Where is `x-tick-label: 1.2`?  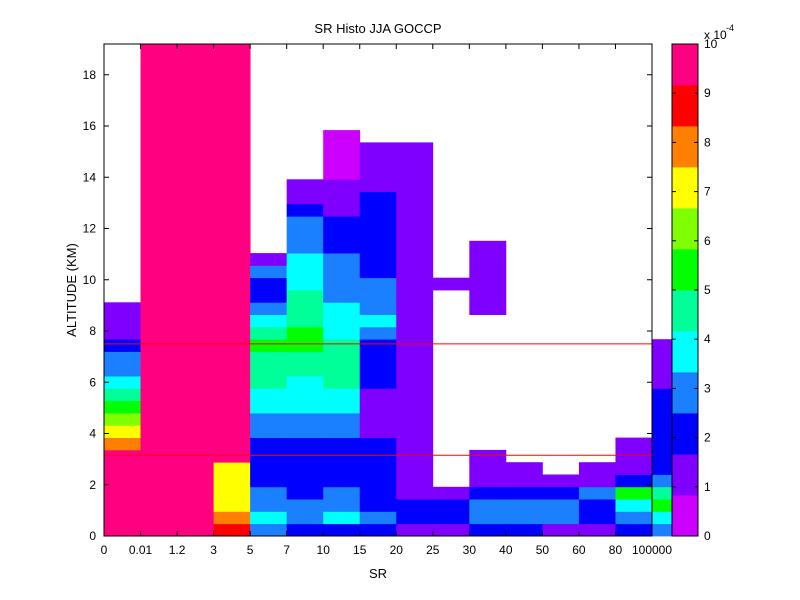 x-tick-label: 1.2 is located at coordinates (177, 550).